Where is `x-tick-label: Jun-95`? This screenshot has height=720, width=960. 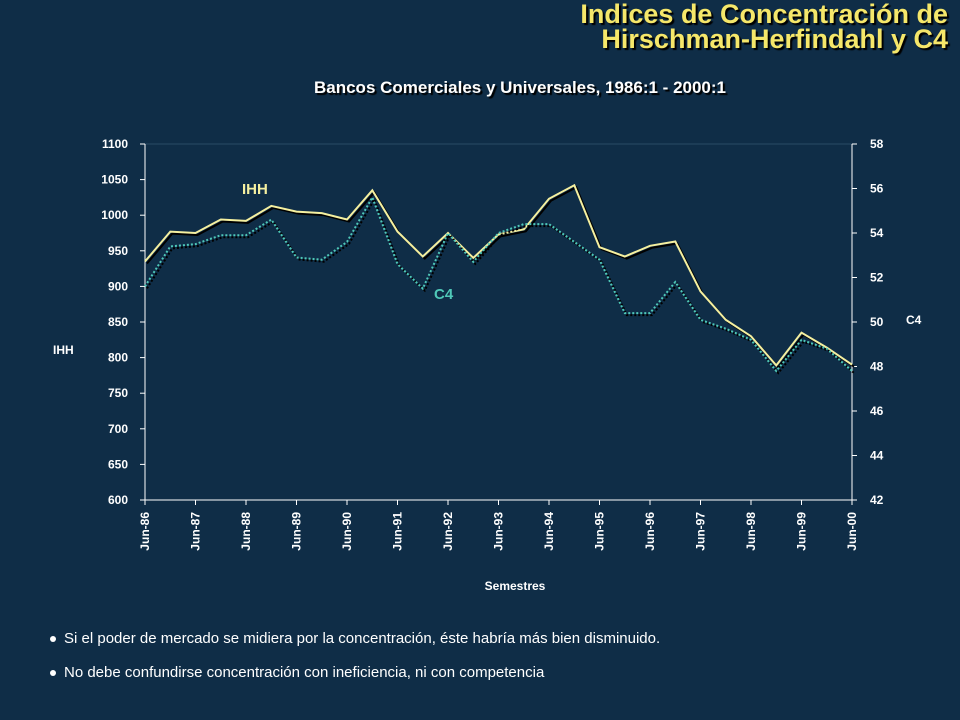
x-tick-label: Jun-95 is located at coordinates (600, 531).